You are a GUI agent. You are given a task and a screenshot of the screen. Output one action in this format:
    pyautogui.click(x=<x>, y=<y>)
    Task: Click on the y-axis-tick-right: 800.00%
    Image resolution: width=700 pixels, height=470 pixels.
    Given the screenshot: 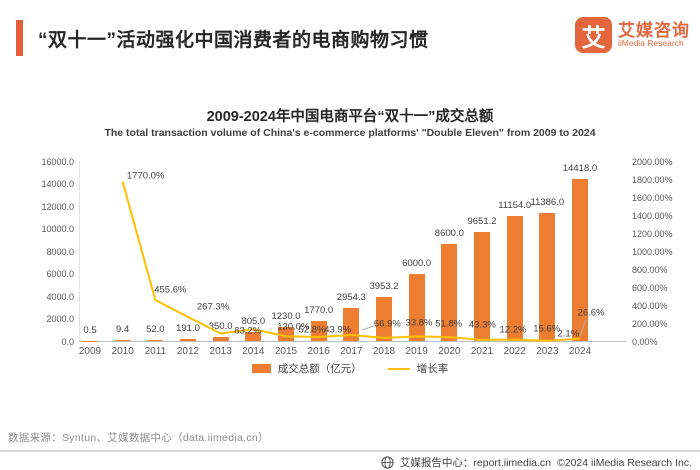 What is the action you would take?
    pyautogui.click(x=650, y=269)
    